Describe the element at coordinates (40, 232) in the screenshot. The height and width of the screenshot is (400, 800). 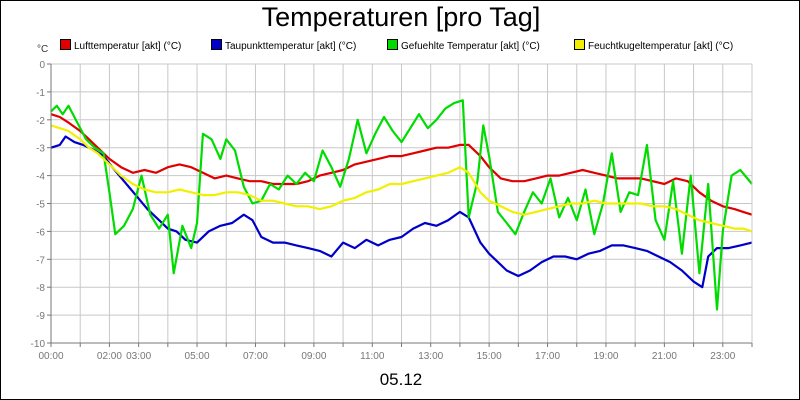
I see `y-tick-label: -6` at that location.